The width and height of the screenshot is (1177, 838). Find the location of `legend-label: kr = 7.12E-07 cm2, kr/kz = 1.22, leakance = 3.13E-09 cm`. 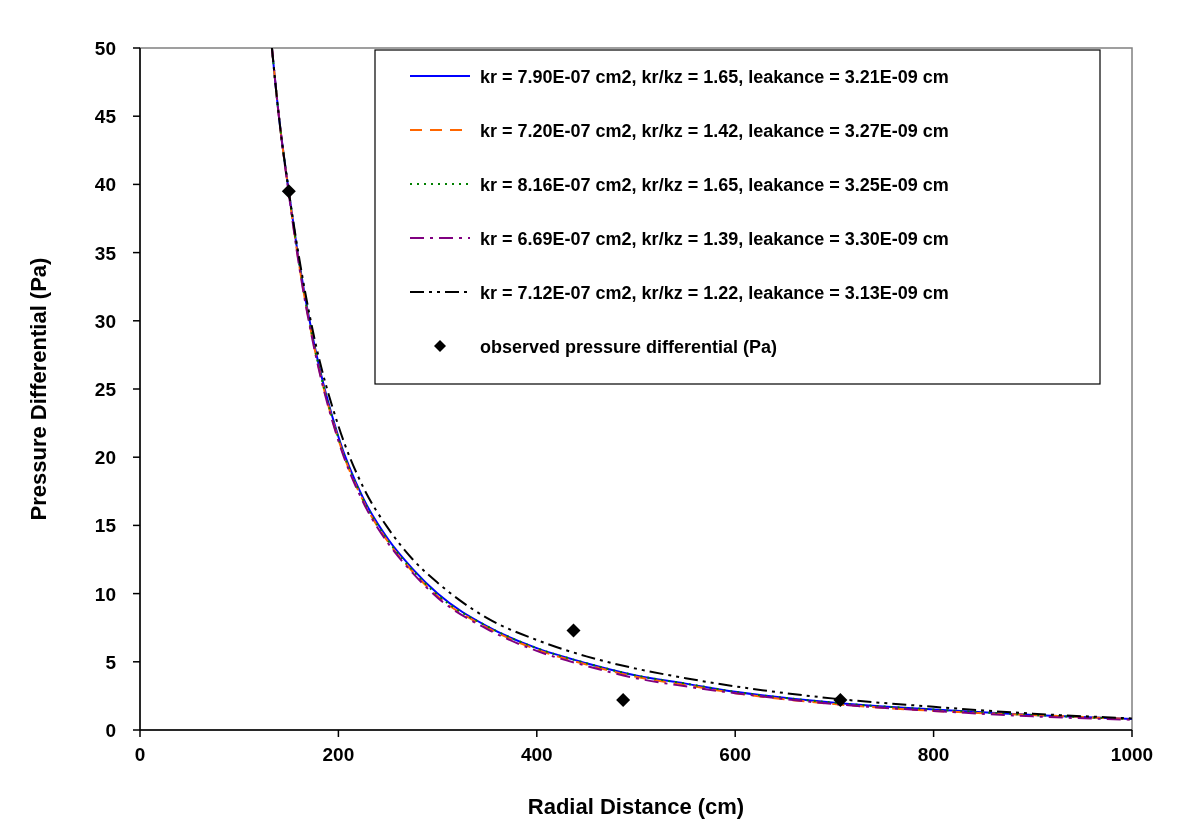

legend-label: kr = 7.12E-07 cm2, kr/kz = 1.22, leakance = 3.13E-09 cm is located at coordinates (714, 293).